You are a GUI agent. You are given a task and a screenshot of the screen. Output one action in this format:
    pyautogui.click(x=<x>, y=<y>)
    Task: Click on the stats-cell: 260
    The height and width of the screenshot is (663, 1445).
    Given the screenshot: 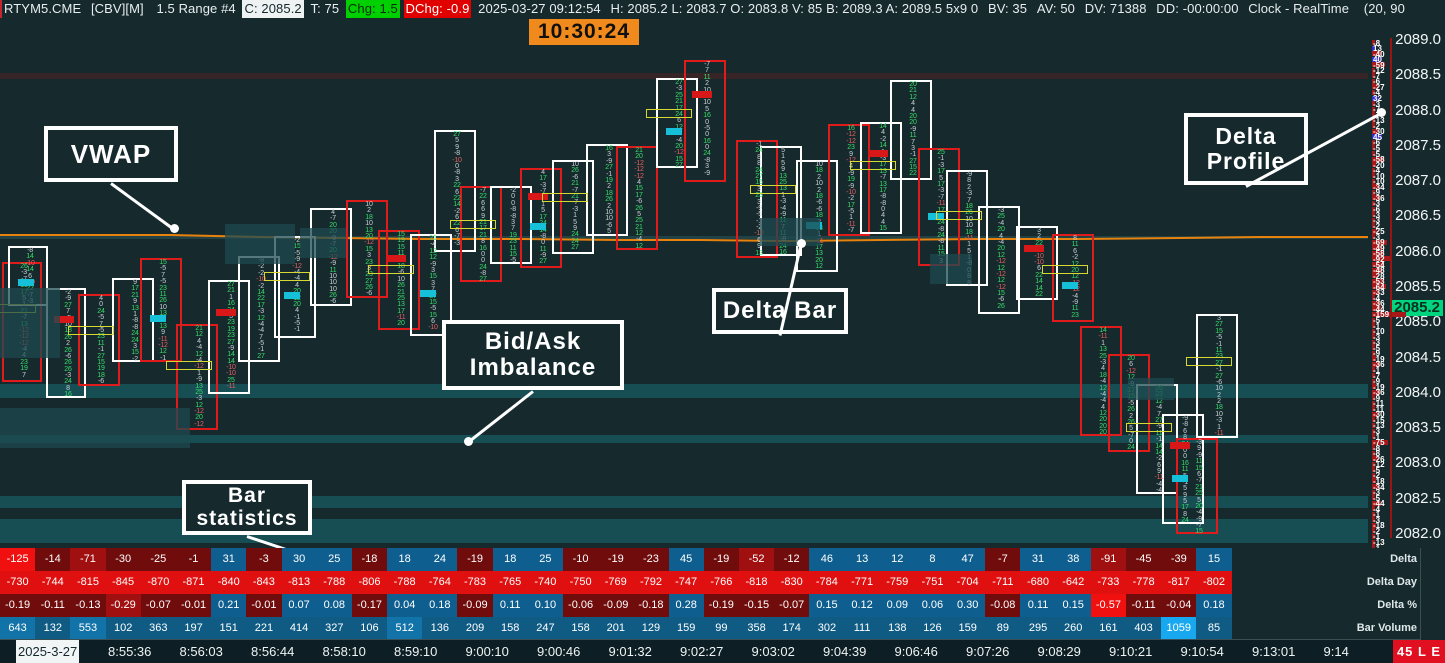 What is the action you would take?
    pyautogui.click(x=1073, y=628)
    